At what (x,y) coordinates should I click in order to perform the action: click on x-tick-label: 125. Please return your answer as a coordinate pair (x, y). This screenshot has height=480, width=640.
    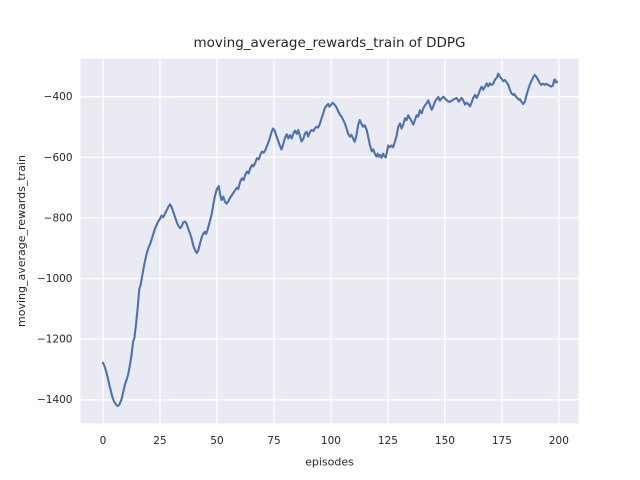
    Looking at the image, I should click on (388, 441).